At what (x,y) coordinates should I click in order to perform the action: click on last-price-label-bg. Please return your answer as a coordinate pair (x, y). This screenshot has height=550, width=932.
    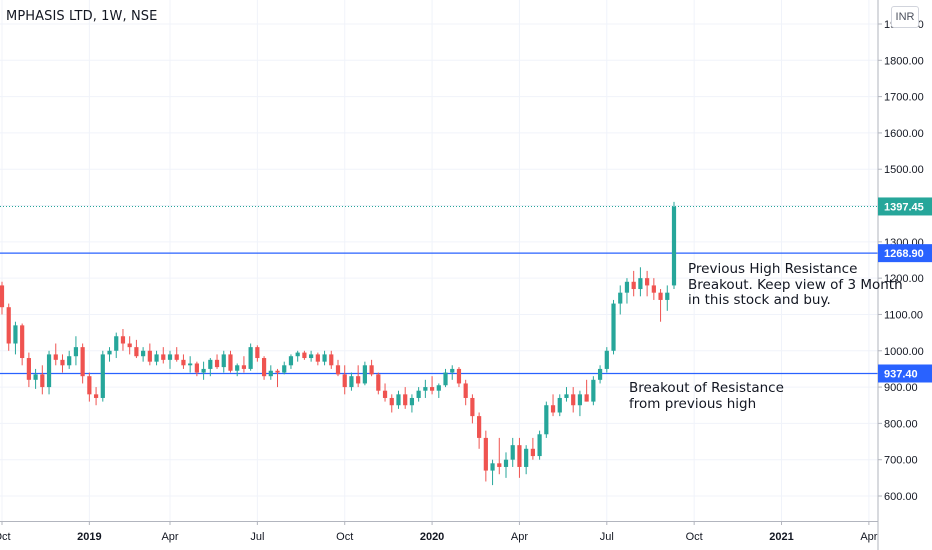
    Looking at the image, I should click on (905, 206).